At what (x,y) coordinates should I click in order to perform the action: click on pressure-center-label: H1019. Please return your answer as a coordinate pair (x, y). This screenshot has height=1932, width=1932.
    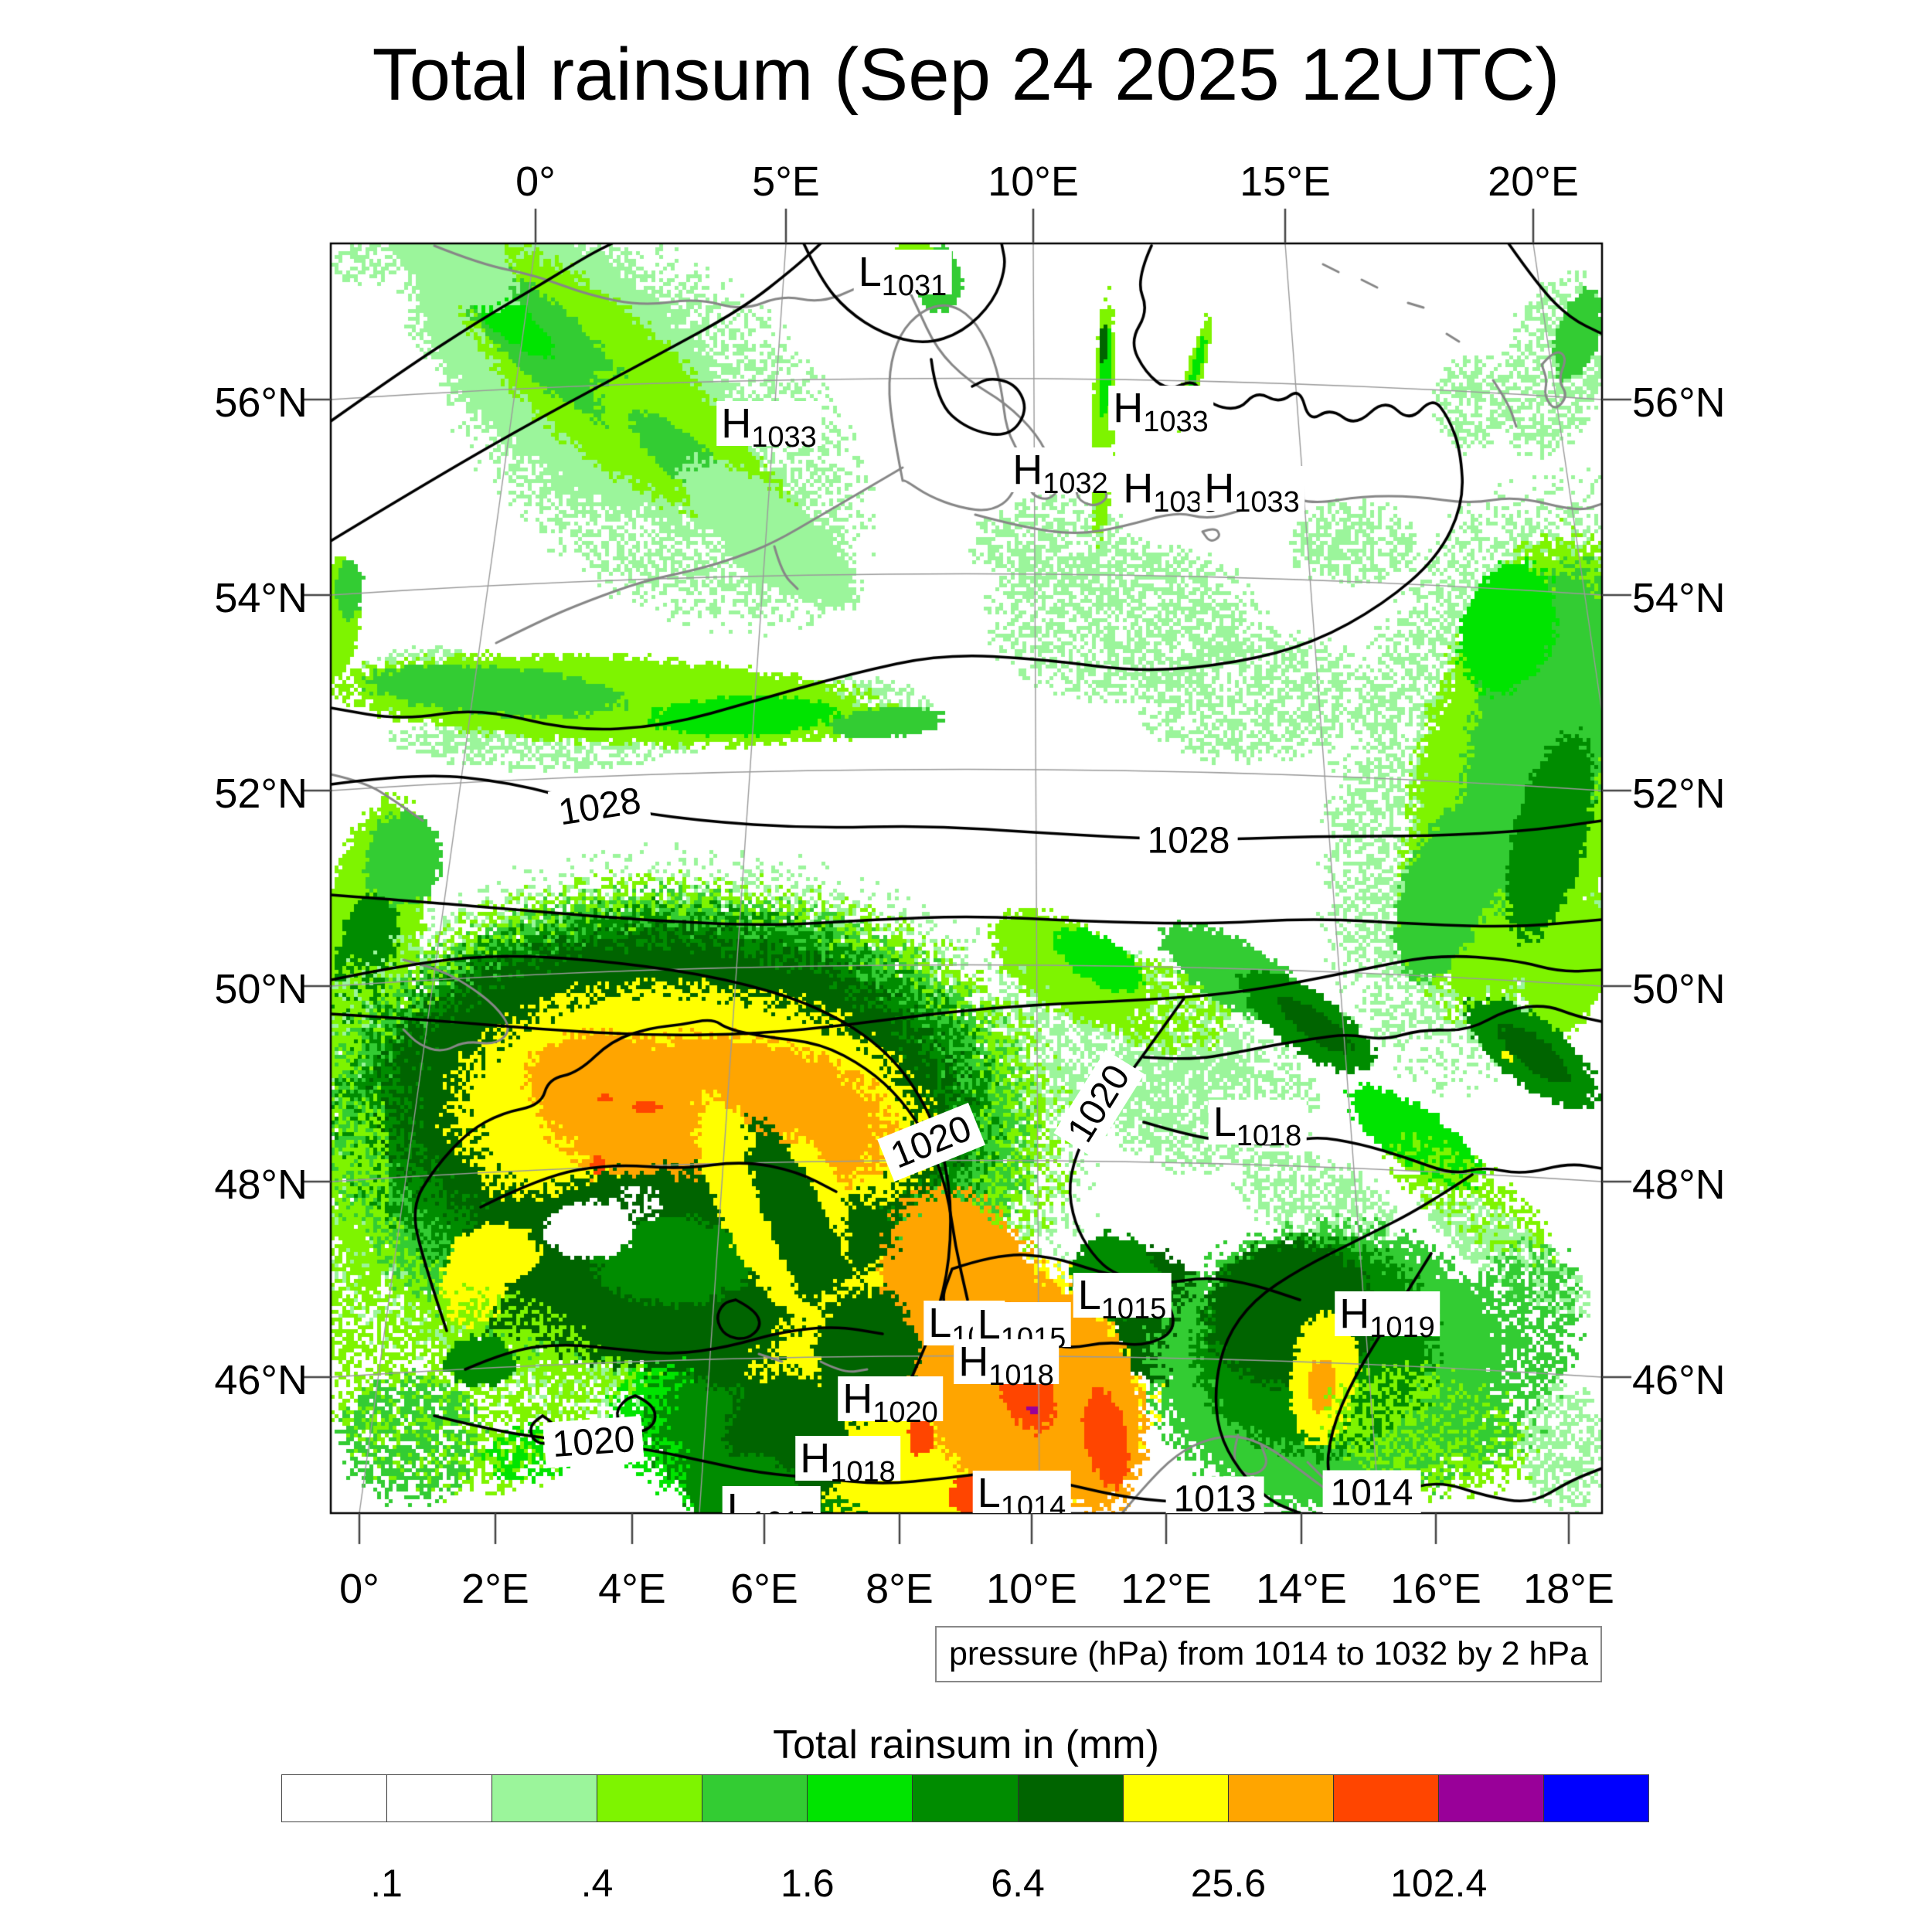
    Looking at the image, I should click on (1388, 1317).